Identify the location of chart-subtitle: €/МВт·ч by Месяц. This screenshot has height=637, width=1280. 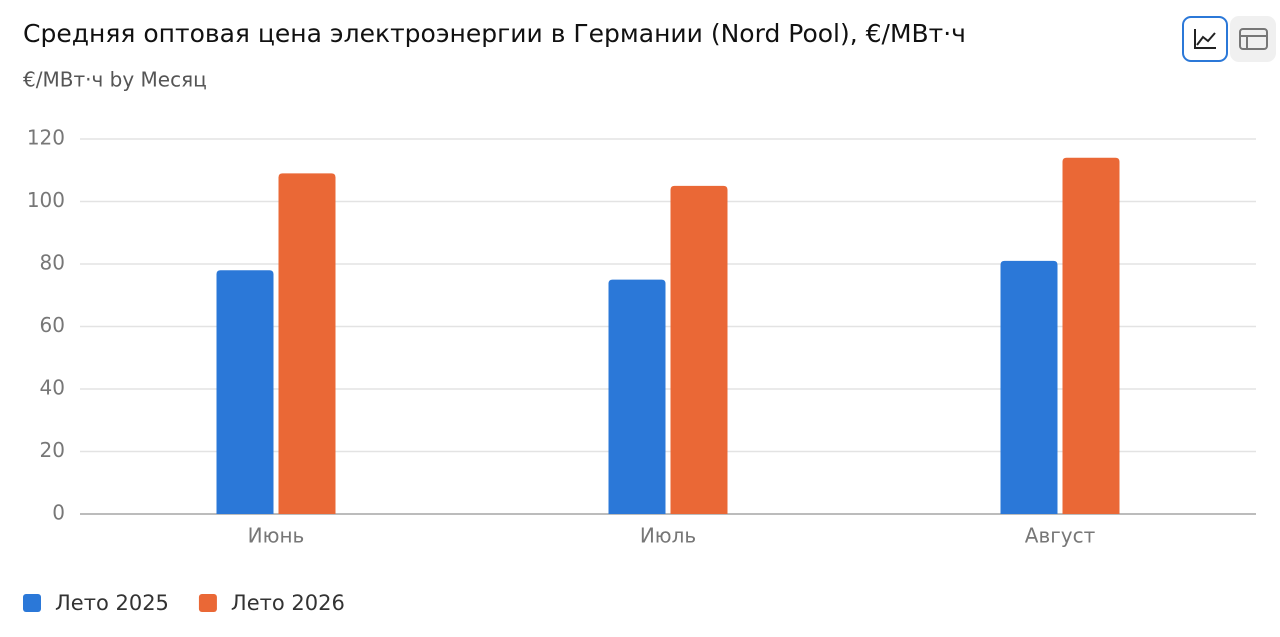
(115, 80).